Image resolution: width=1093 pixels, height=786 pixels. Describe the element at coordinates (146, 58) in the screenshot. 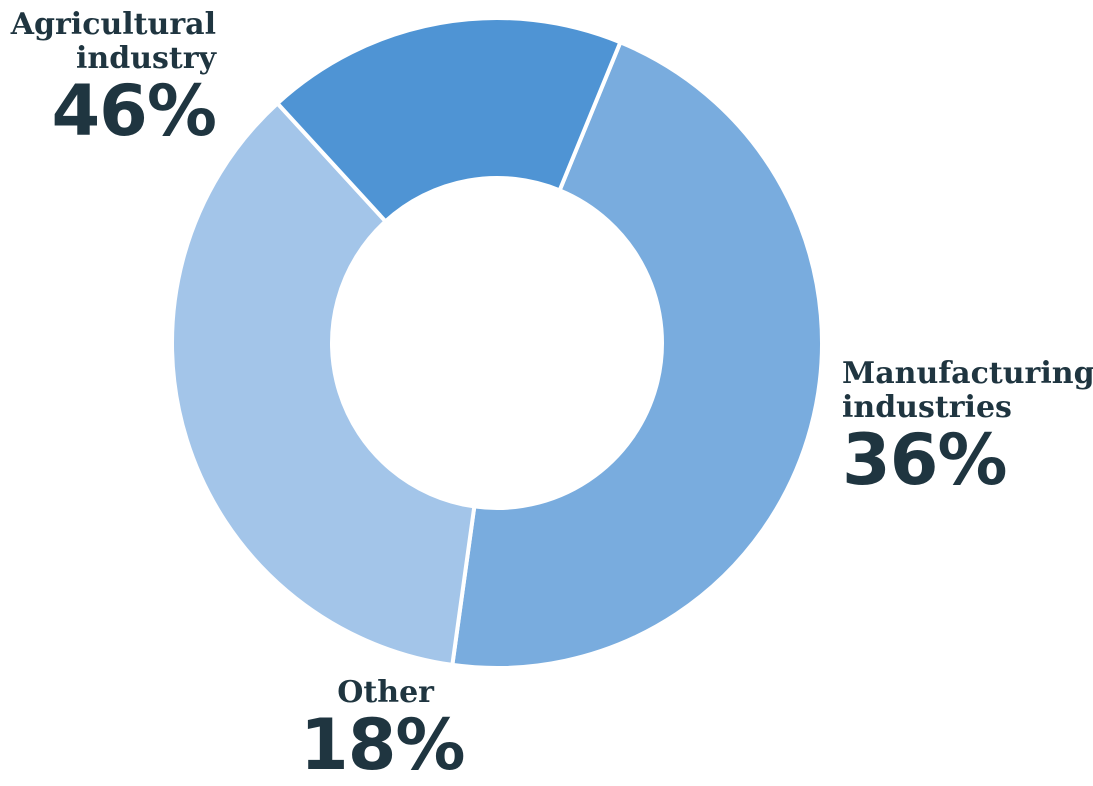

I see `slice-name-line: industry` at that location.